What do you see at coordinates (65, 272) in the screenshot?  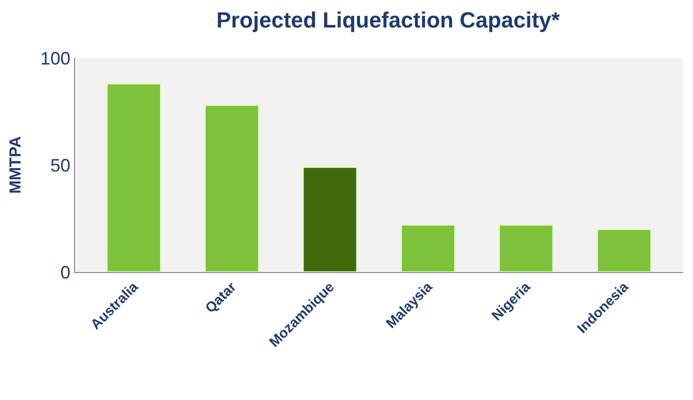 I see `y-tick-label: 0` at bounding box center [65, 272].